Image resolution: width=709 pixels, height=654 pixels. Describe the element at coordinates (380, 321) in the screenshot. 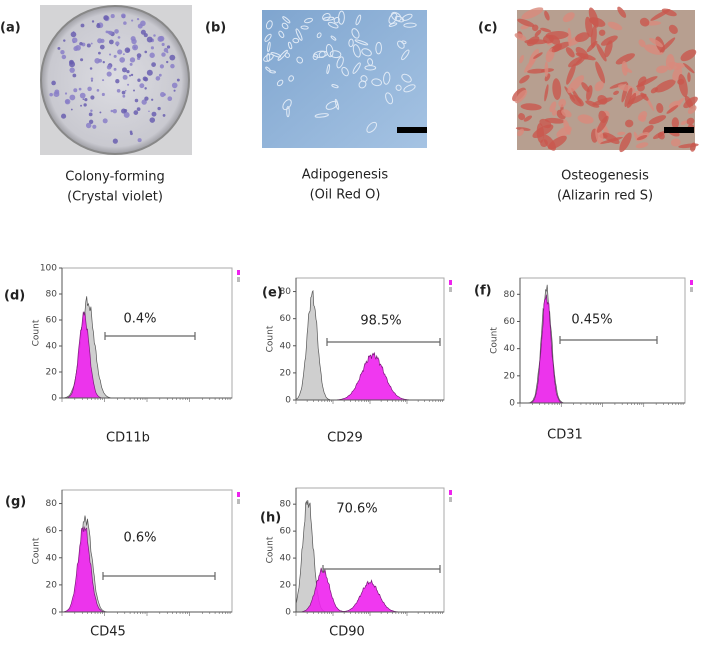

I see `gate-percentage: 98.5%` at that location.